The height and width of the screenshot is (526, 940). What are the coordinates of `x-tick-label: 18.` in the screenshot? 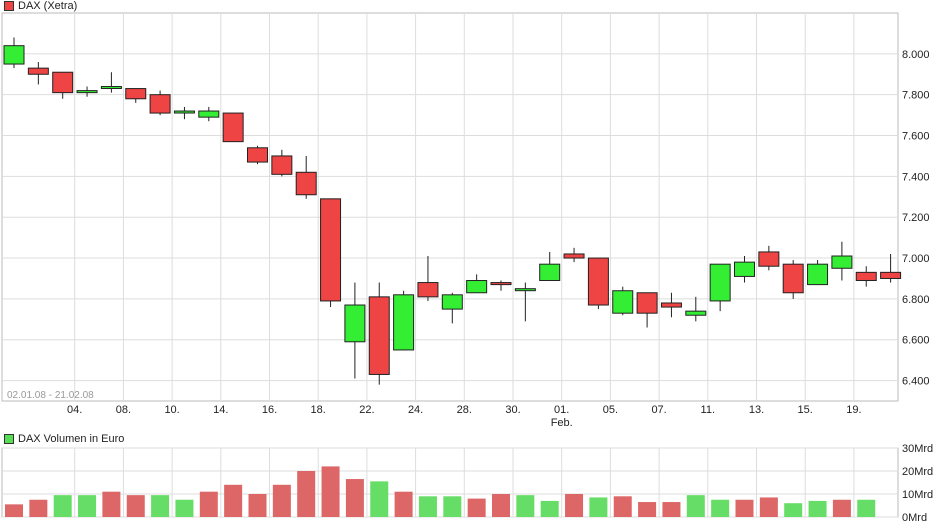 It's located at (318, 410).